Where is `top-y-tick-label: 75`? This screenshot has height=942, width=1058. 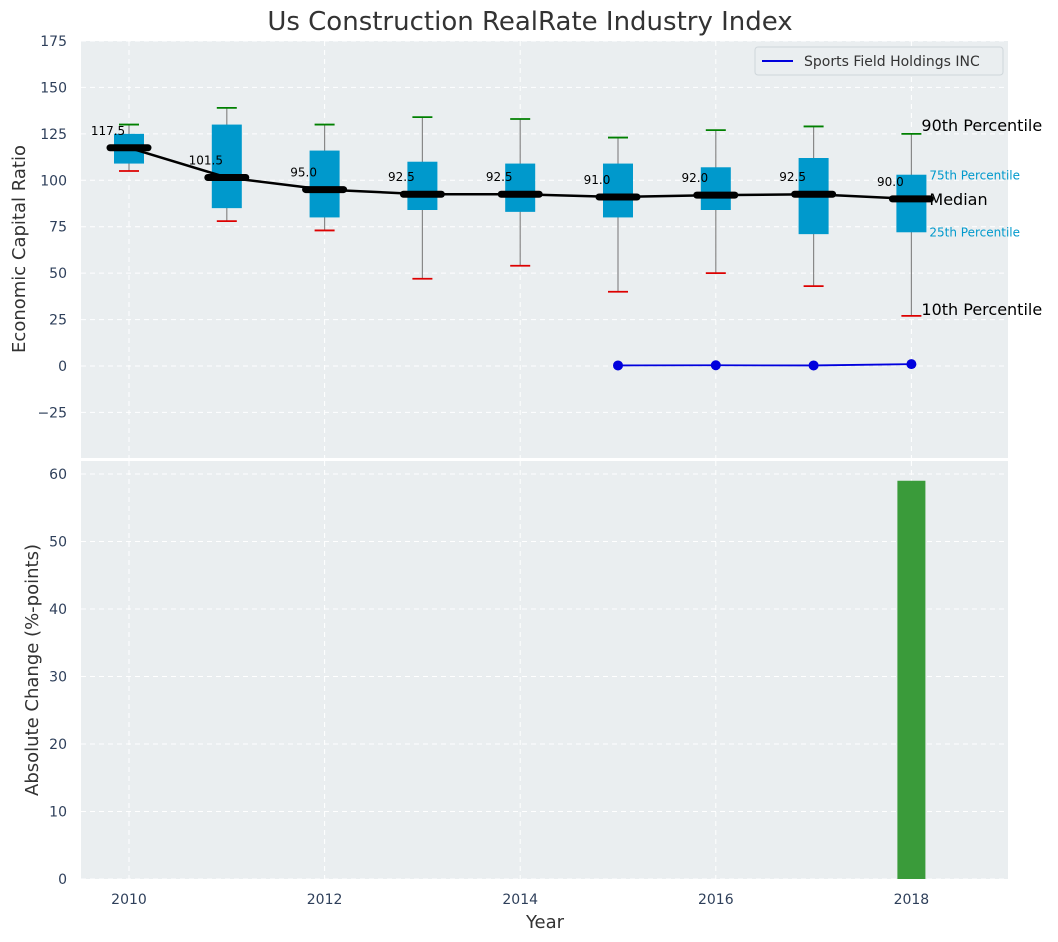
top-y-tick-label: 75 is located at coordinates (58, 228).